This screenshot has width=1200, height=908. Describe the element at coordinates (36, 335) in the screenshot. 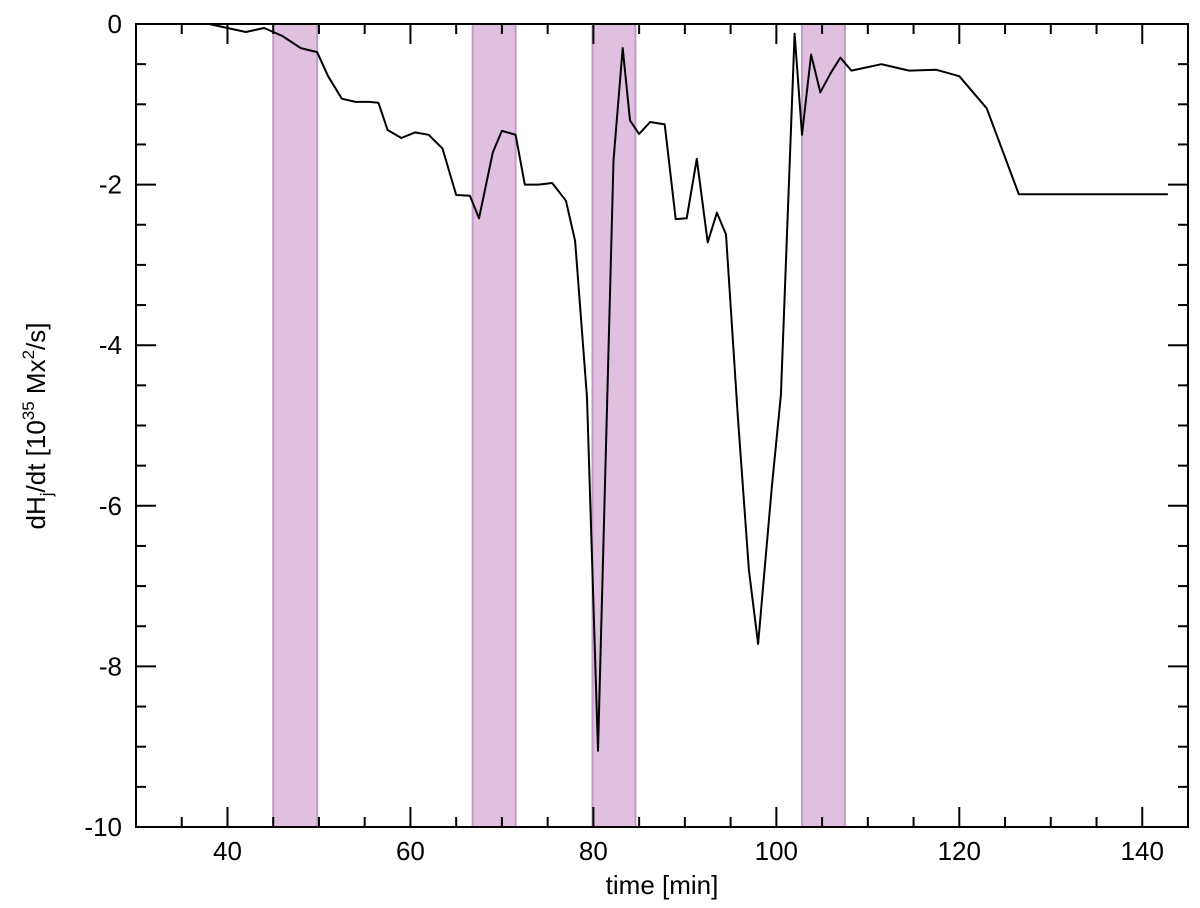

I see `y-label-post: /s]` at that location.